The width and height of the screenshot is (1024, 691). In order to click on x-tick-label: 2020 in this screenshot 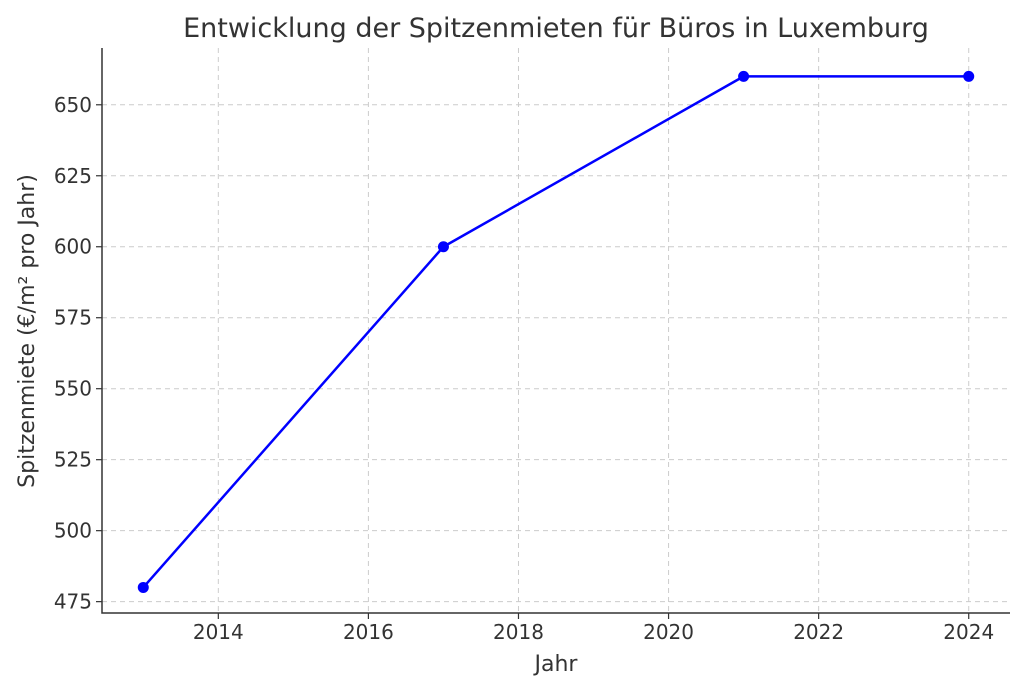, I will do `click(668, 632)`.